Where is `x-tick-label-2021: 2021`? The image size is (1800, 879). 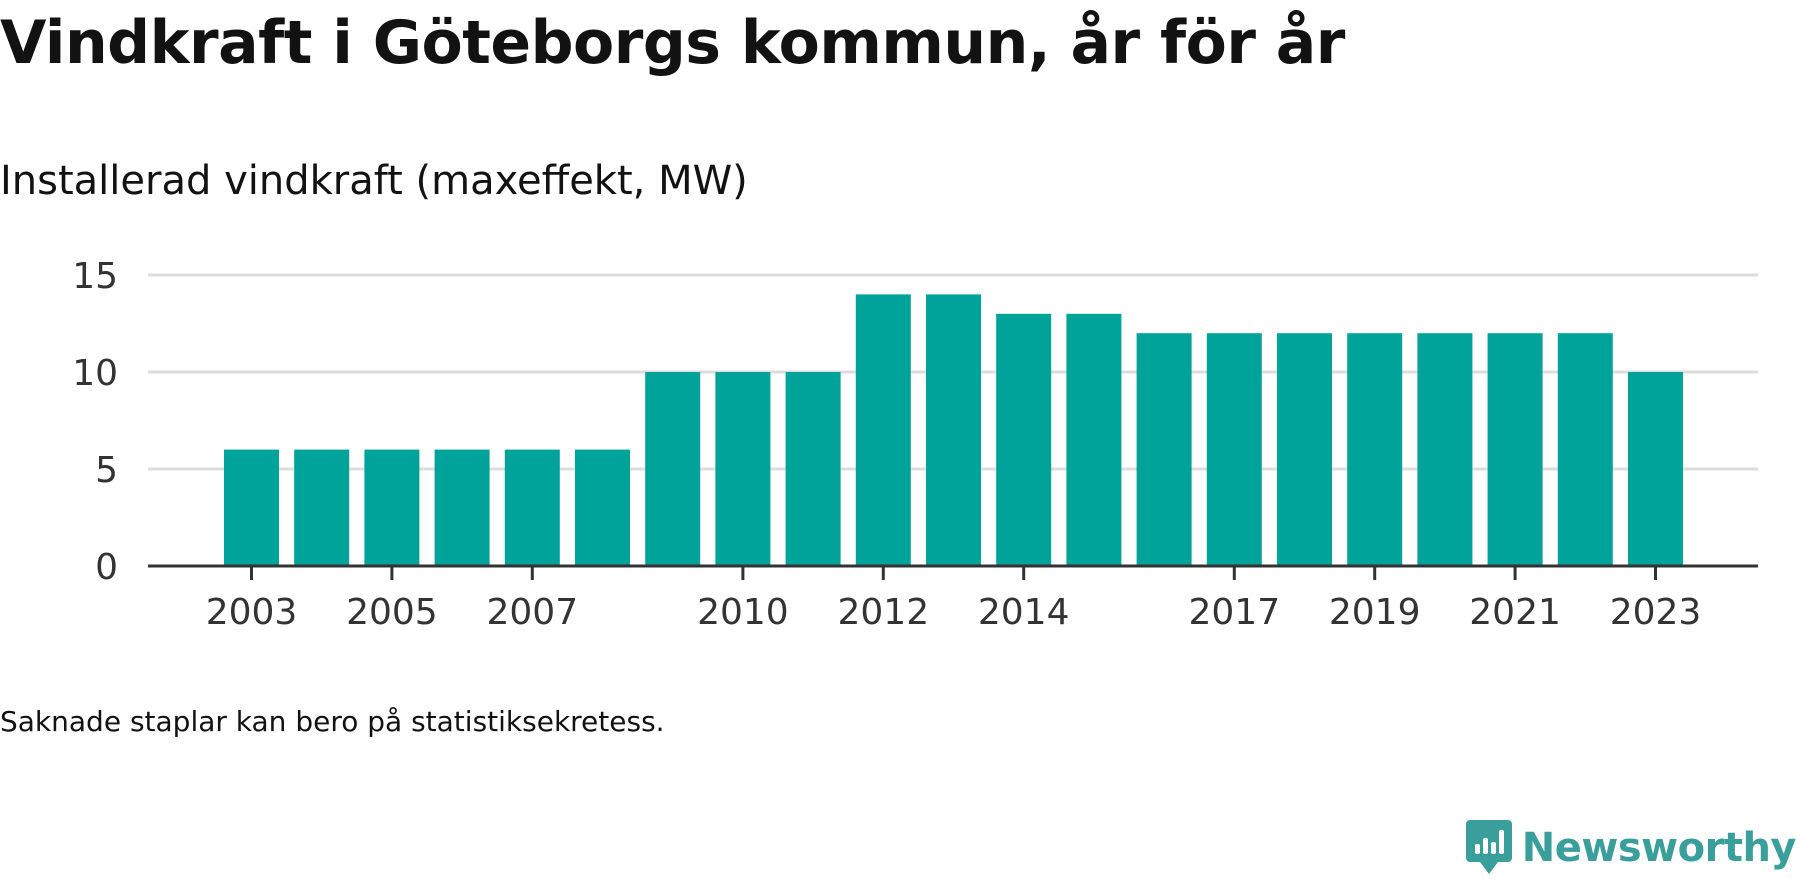 x-tick-label-2021: 2021 is located at coordinates (1515, 612).